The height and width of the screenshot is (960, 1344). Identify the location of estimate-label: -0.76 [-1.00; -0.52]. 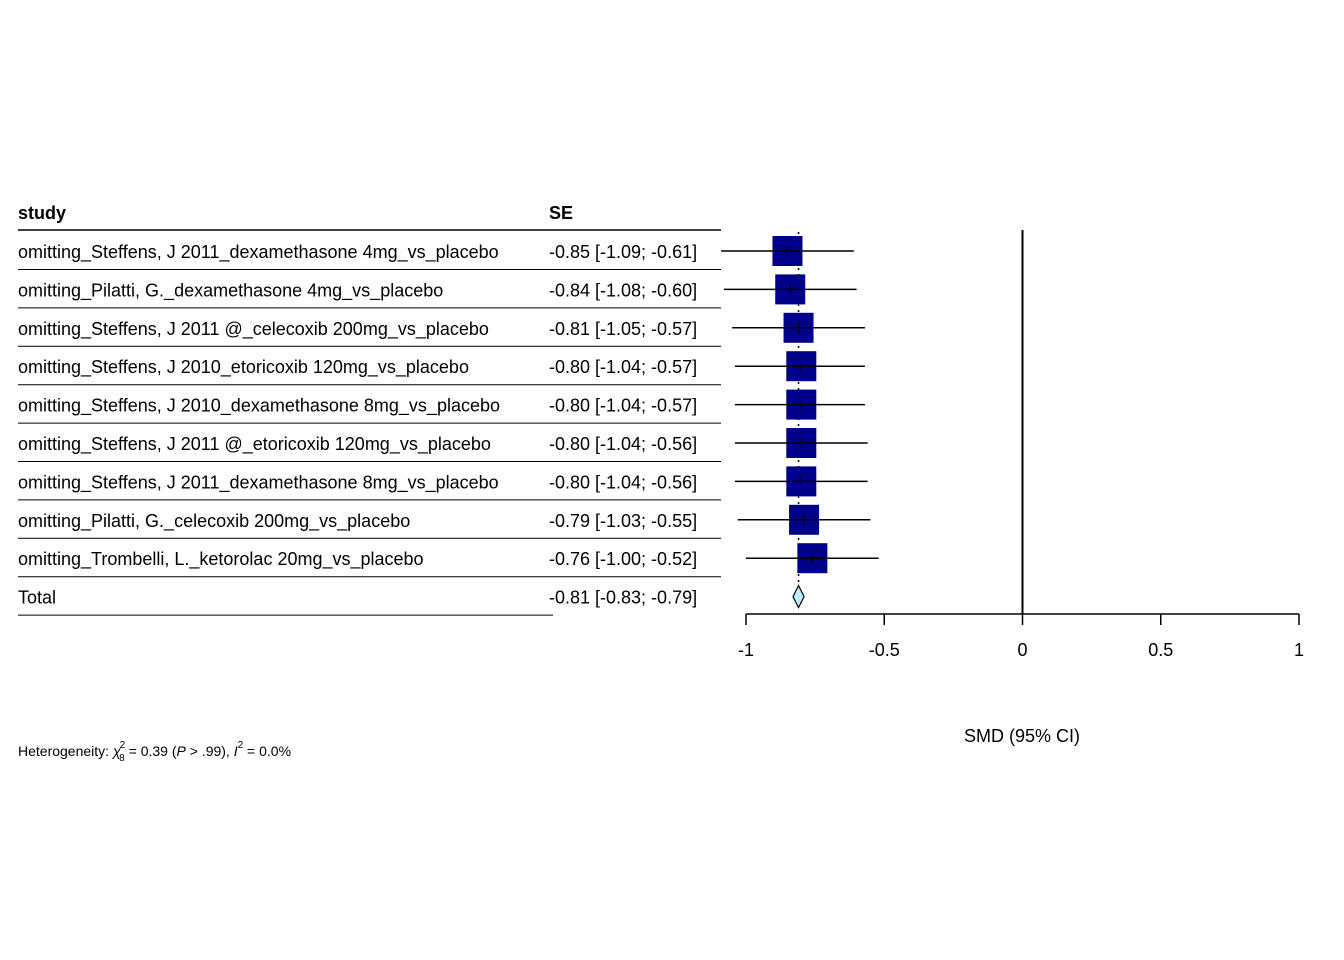
(623, 559).